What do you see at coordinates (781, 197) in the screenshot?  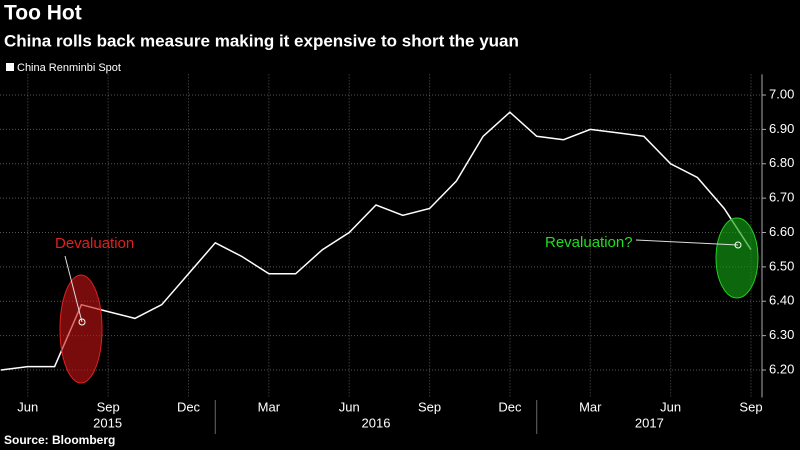 I see `y-tick-label: 6.70` at bounding box center [781, 197].